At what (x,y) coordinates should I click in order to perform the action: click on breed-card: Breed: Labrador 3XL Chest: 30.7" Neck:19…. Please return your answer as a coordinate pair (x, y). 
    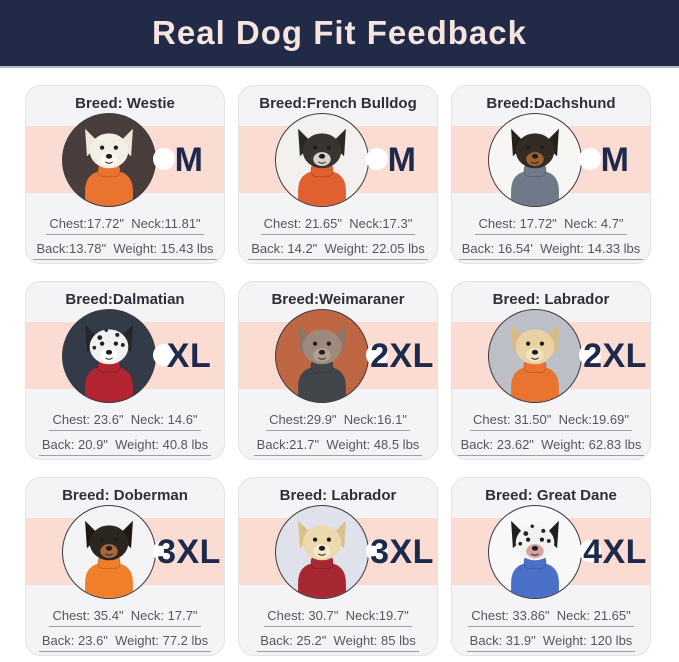
    Looking at the image, I should click on (338, 566).